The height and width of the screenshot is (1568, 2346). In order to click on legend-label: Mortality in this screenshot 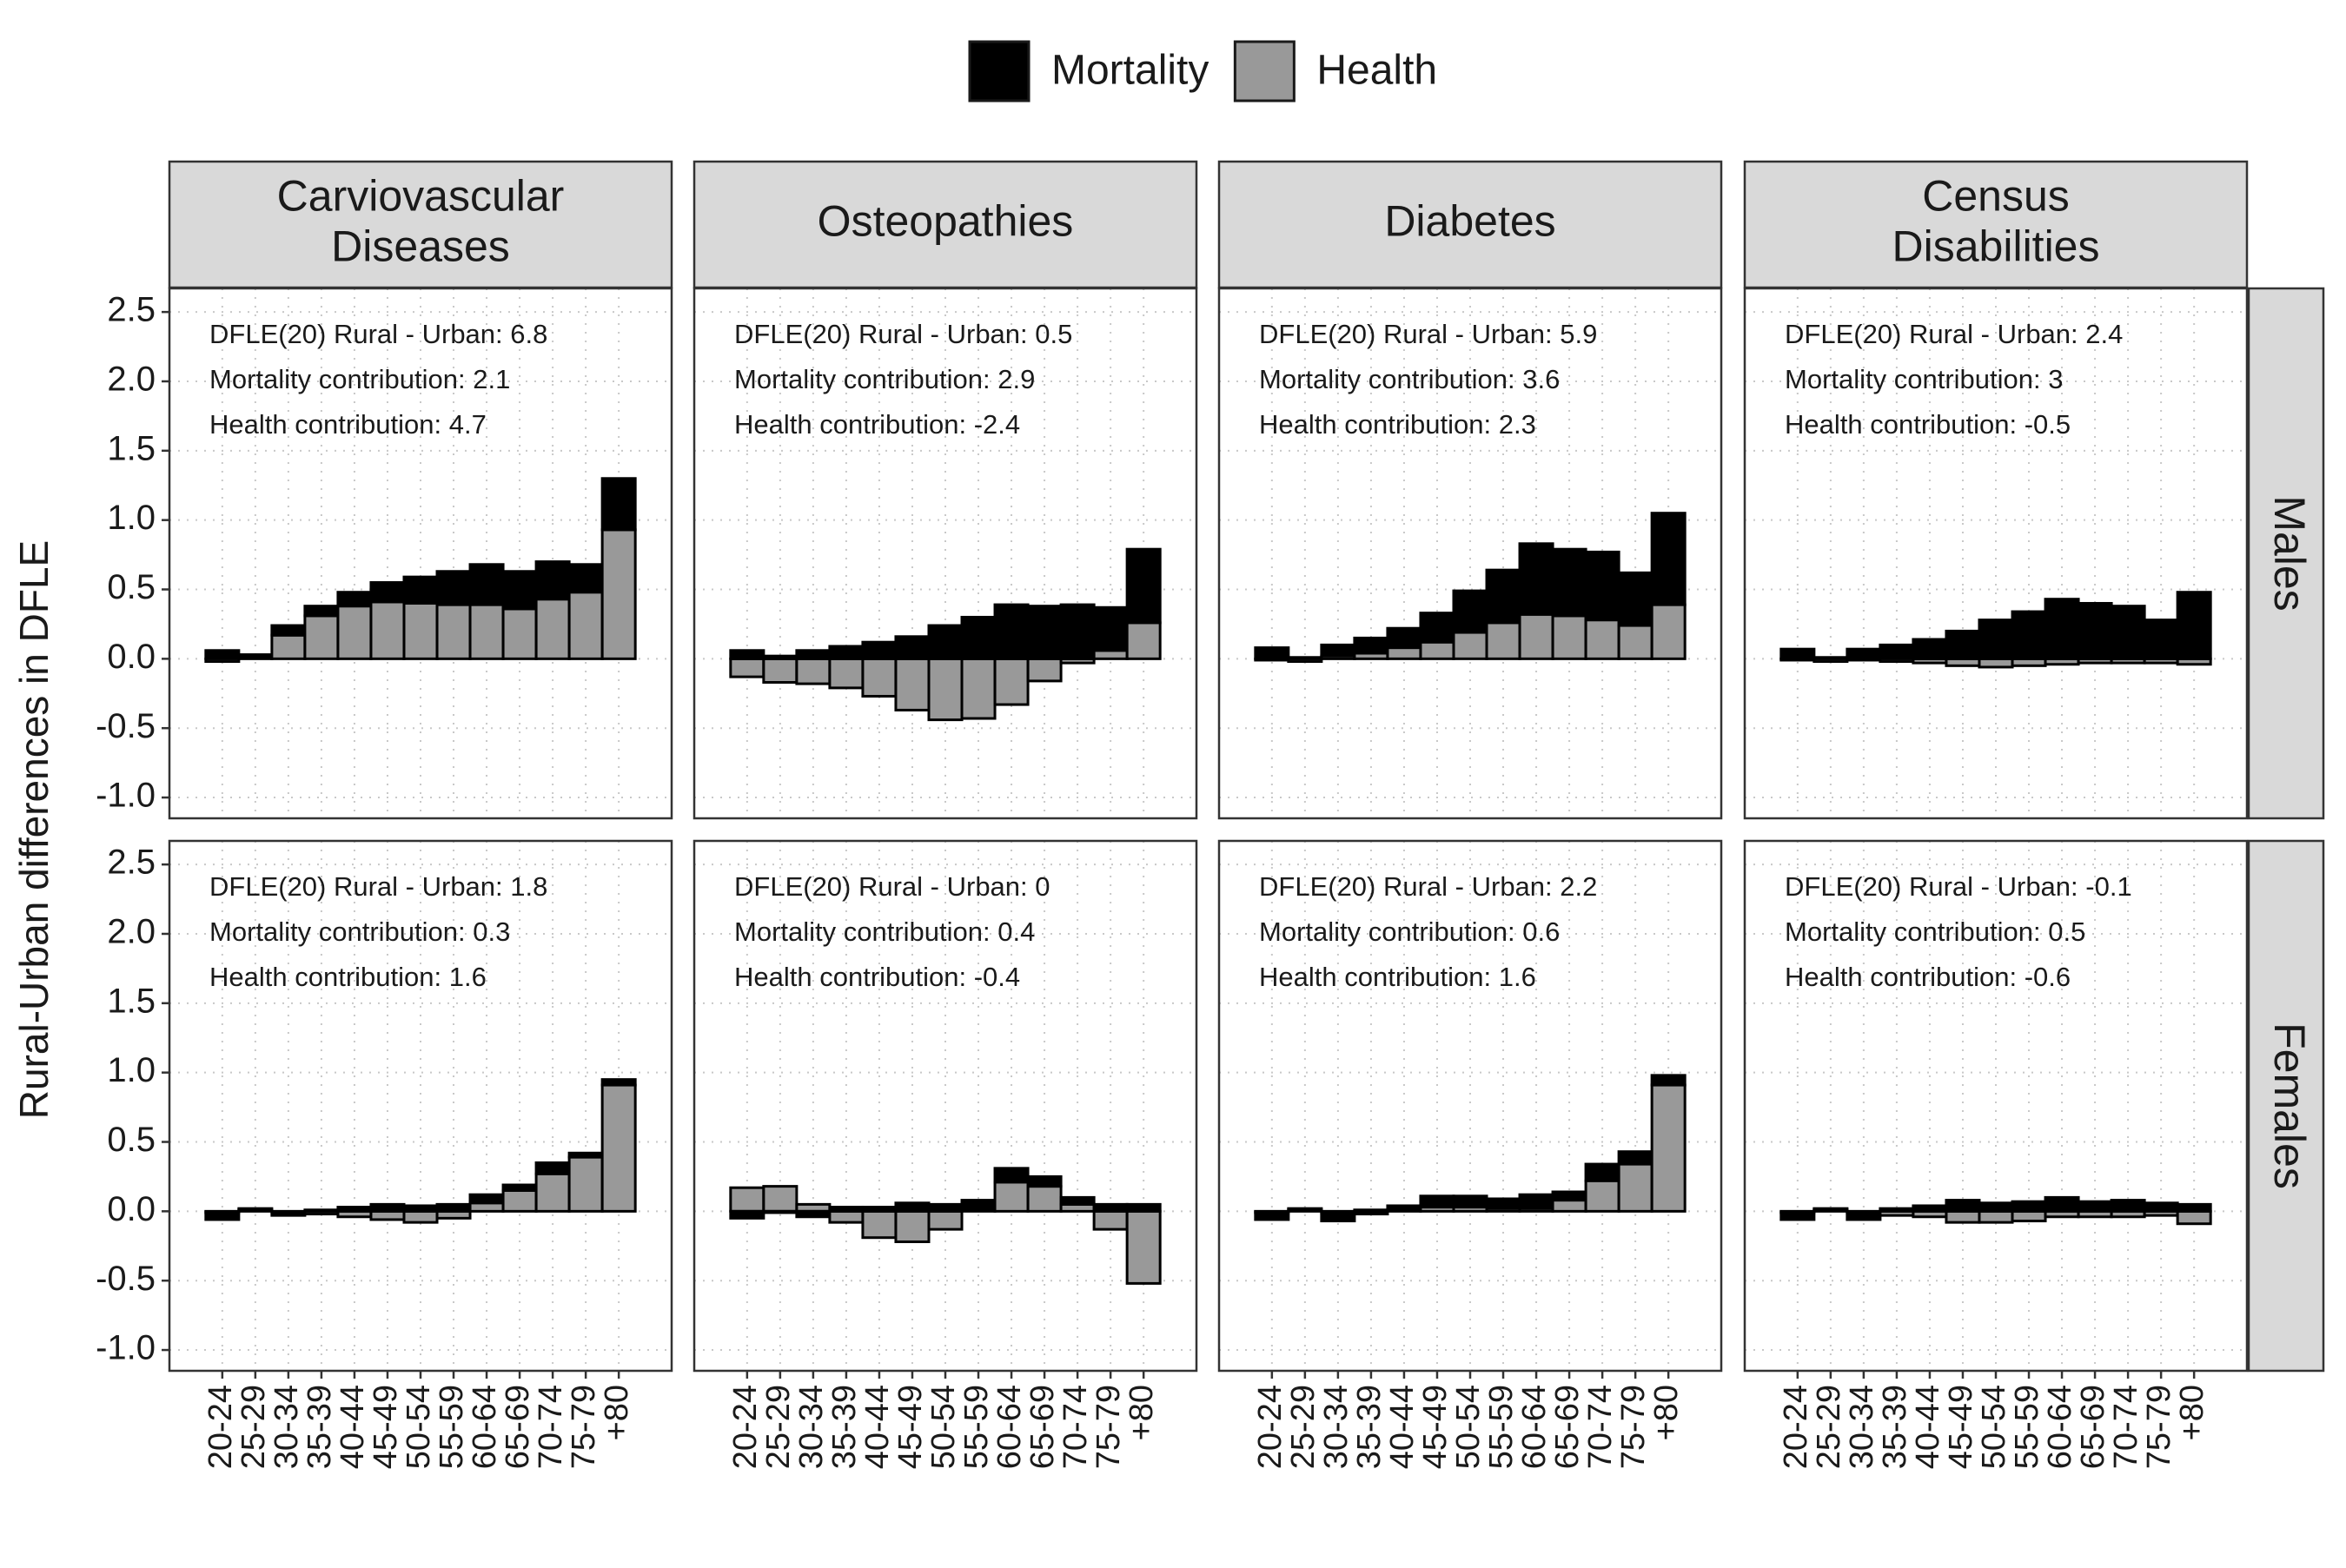, I will do `click(1130, 71)`.